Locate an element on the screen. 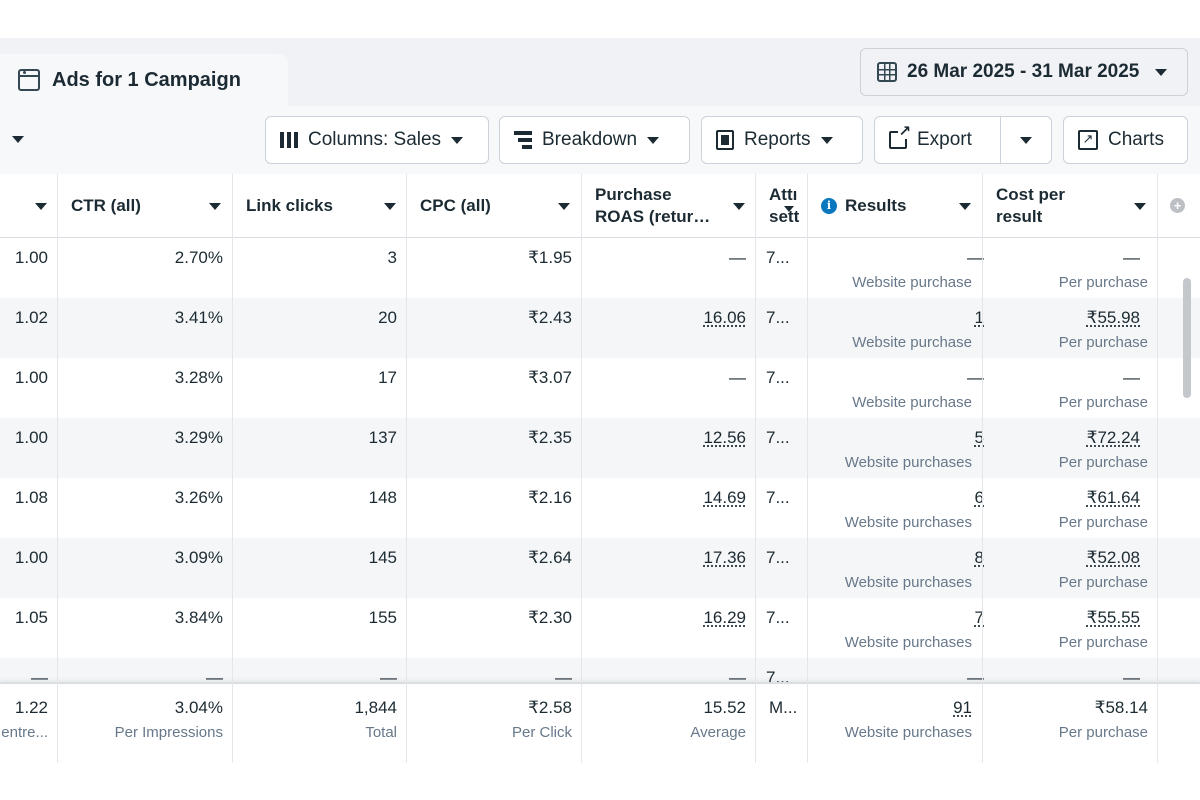 The width and height of the screenshot is (1200, 800). header-cpr-line2: result is located at coordinates (1019, 216).